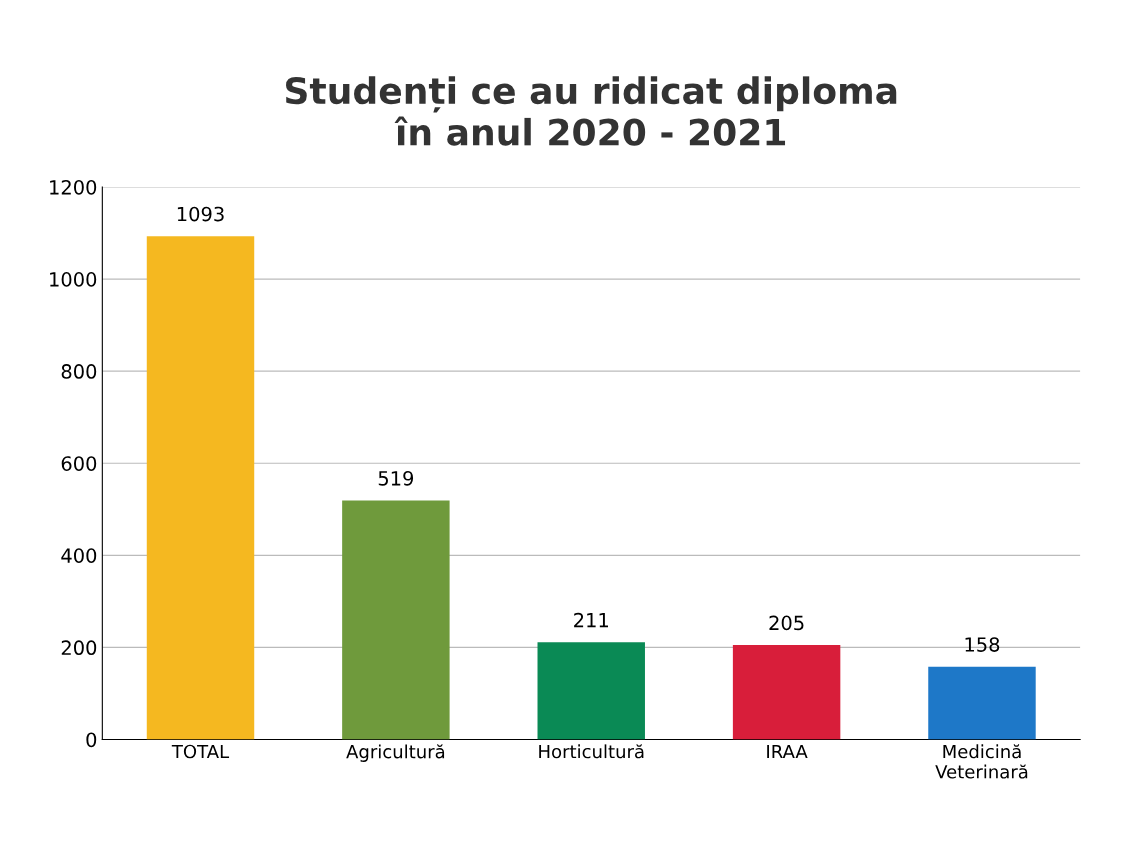 The width and height of the screenshot is (1137, 850). What do you see at coordinates (981, 761) in the screenshot?
I see `x-tick-label: Medicină Veterinară` at bounding box center [981, 761].